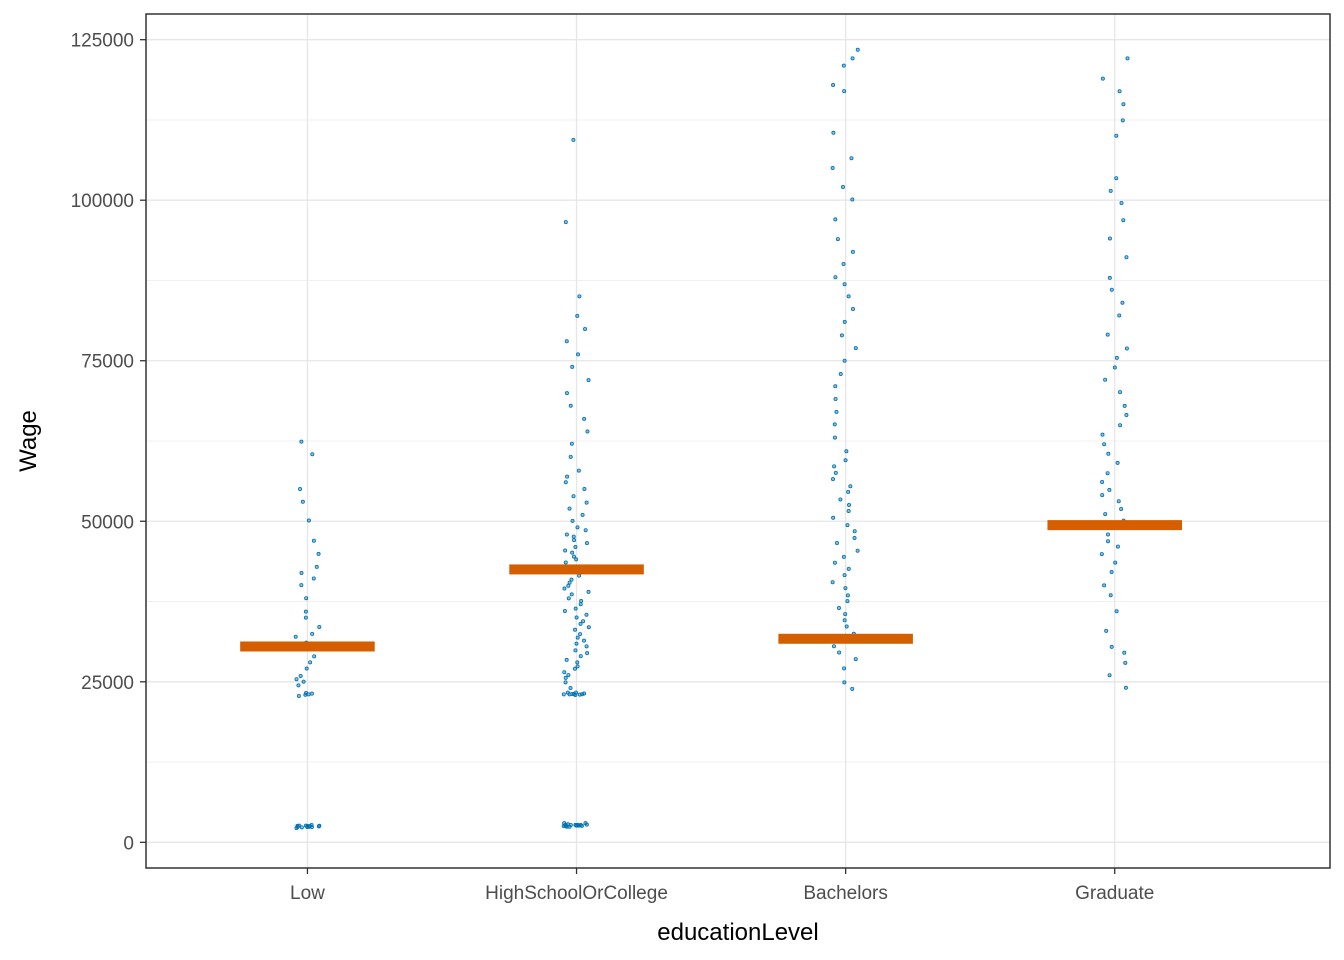 This screenshot has width=1344, height=960. I want to click on y-axis-title: Wage, so click(28, 441).